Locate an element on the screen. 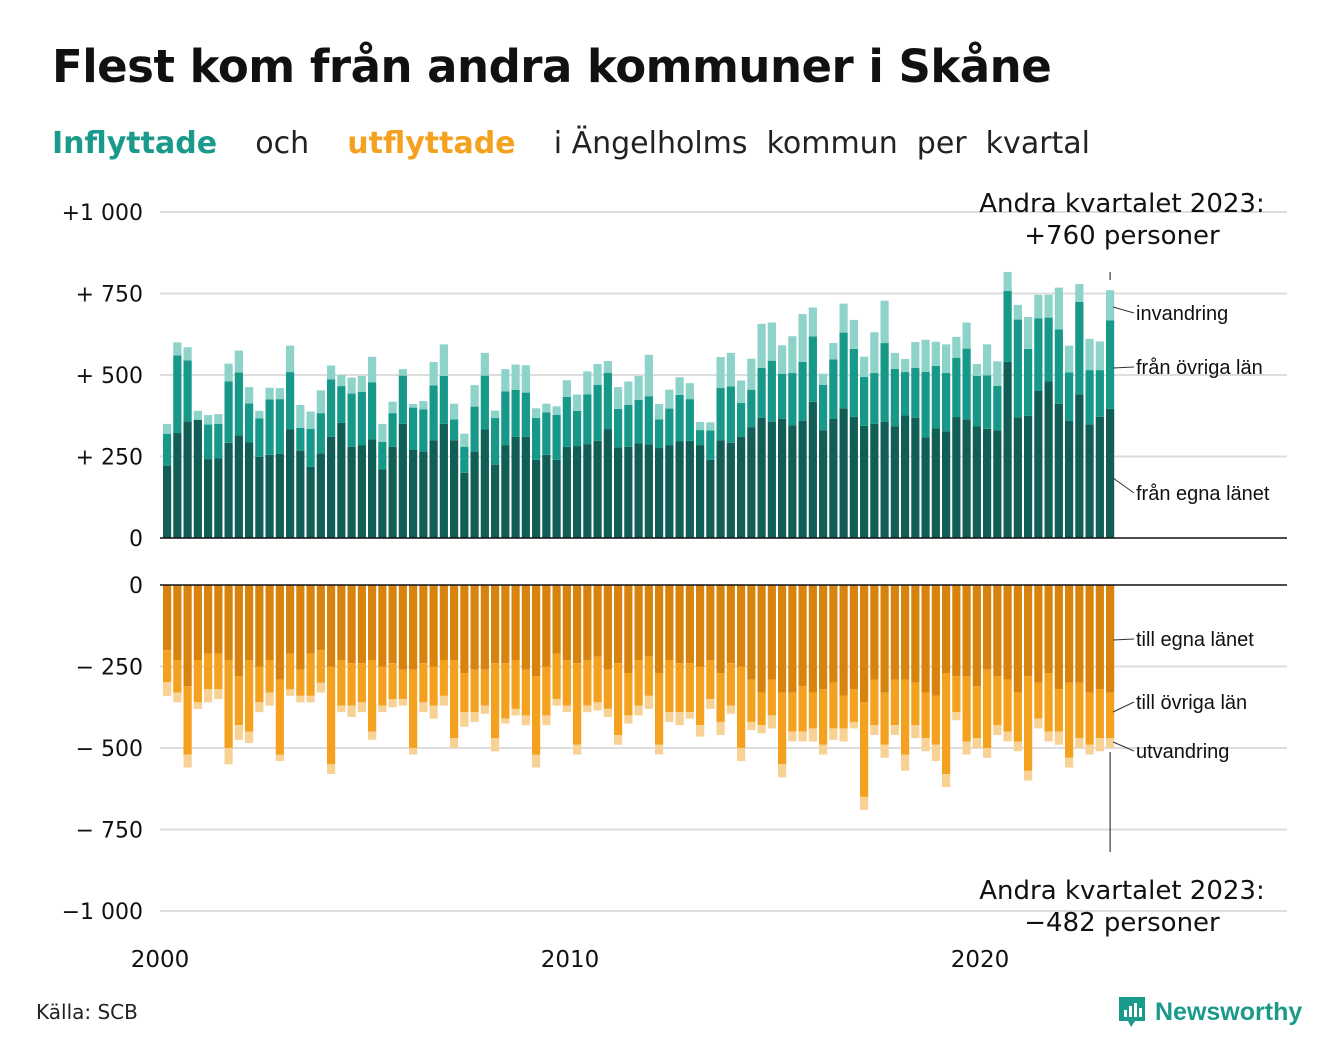  bottom-series-label: till egna länet is located at coordinates (1195, 640).